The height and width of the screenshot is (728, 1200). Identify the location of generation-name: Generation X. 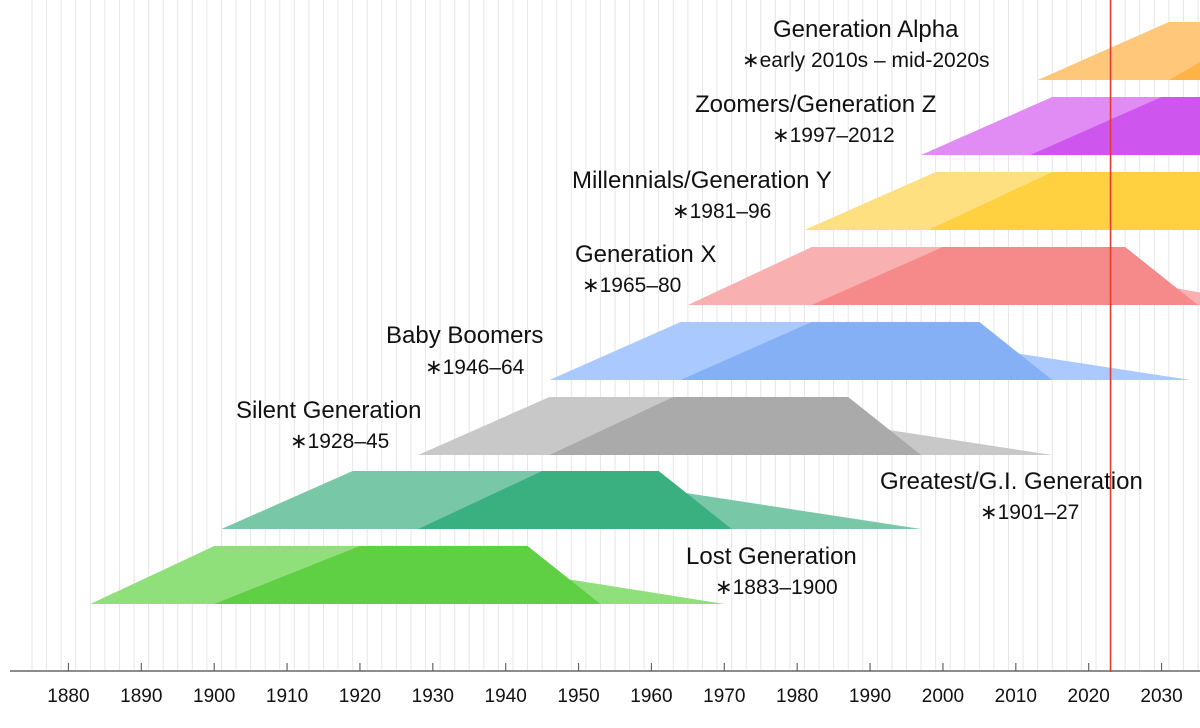
(645, 254).